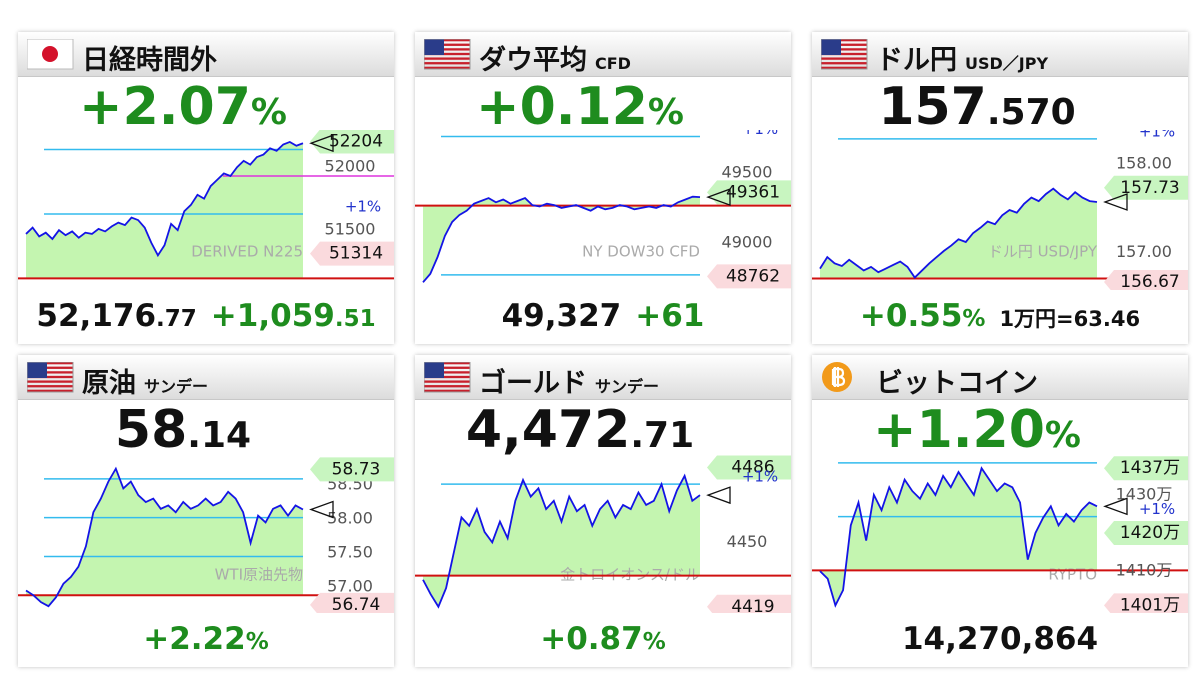 The image size is (1200, 698). I want to click on footer: 14,270,864, so click(1000, 641).